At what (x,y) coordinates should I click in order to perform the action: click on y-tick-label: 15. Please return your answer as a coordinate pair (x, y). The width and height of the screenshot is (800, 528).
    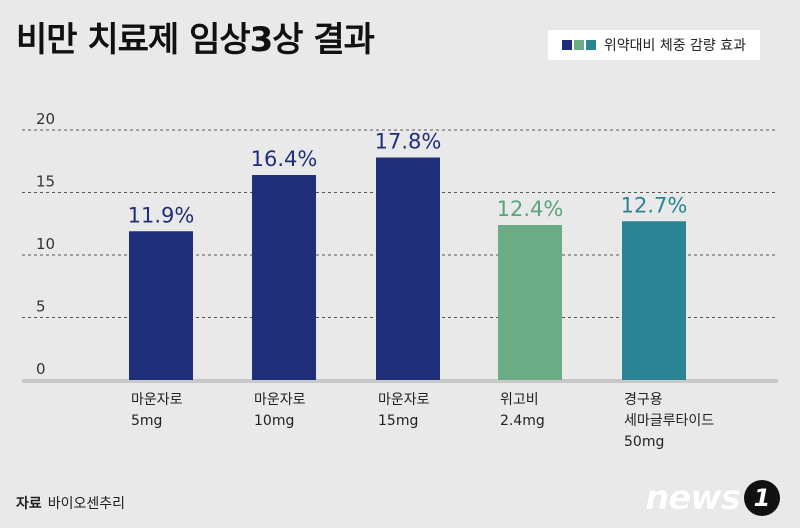
    Looking at the image, I should click on (45, 182).